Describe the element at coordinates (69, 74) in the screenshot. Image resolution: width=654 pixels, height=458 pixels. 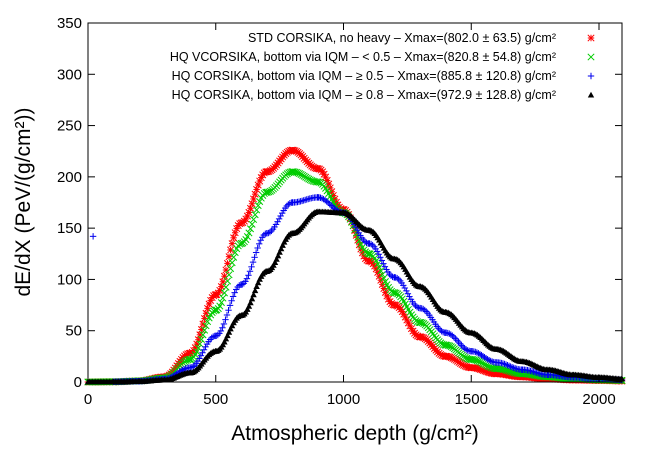
I see `y-tick-label: 300` at that location.